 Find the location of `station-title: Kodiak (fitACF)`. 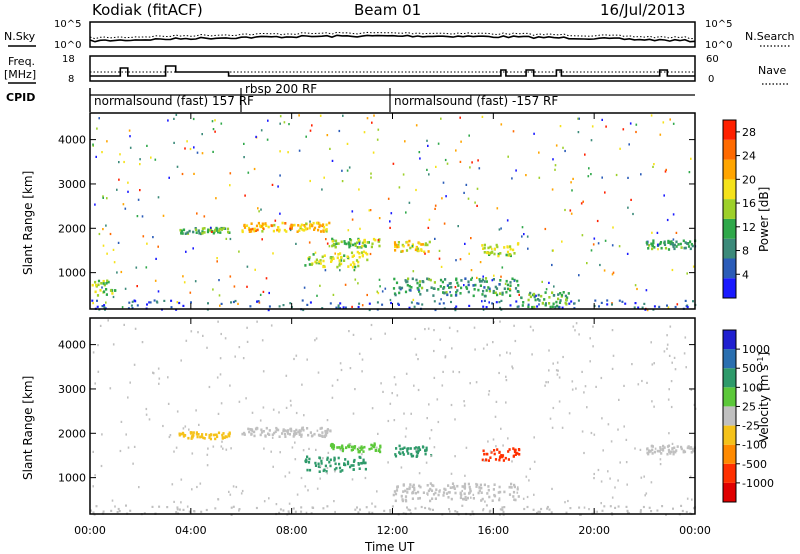

station-title: Kodiak (fitACF) is located at coordinates (147, 10).